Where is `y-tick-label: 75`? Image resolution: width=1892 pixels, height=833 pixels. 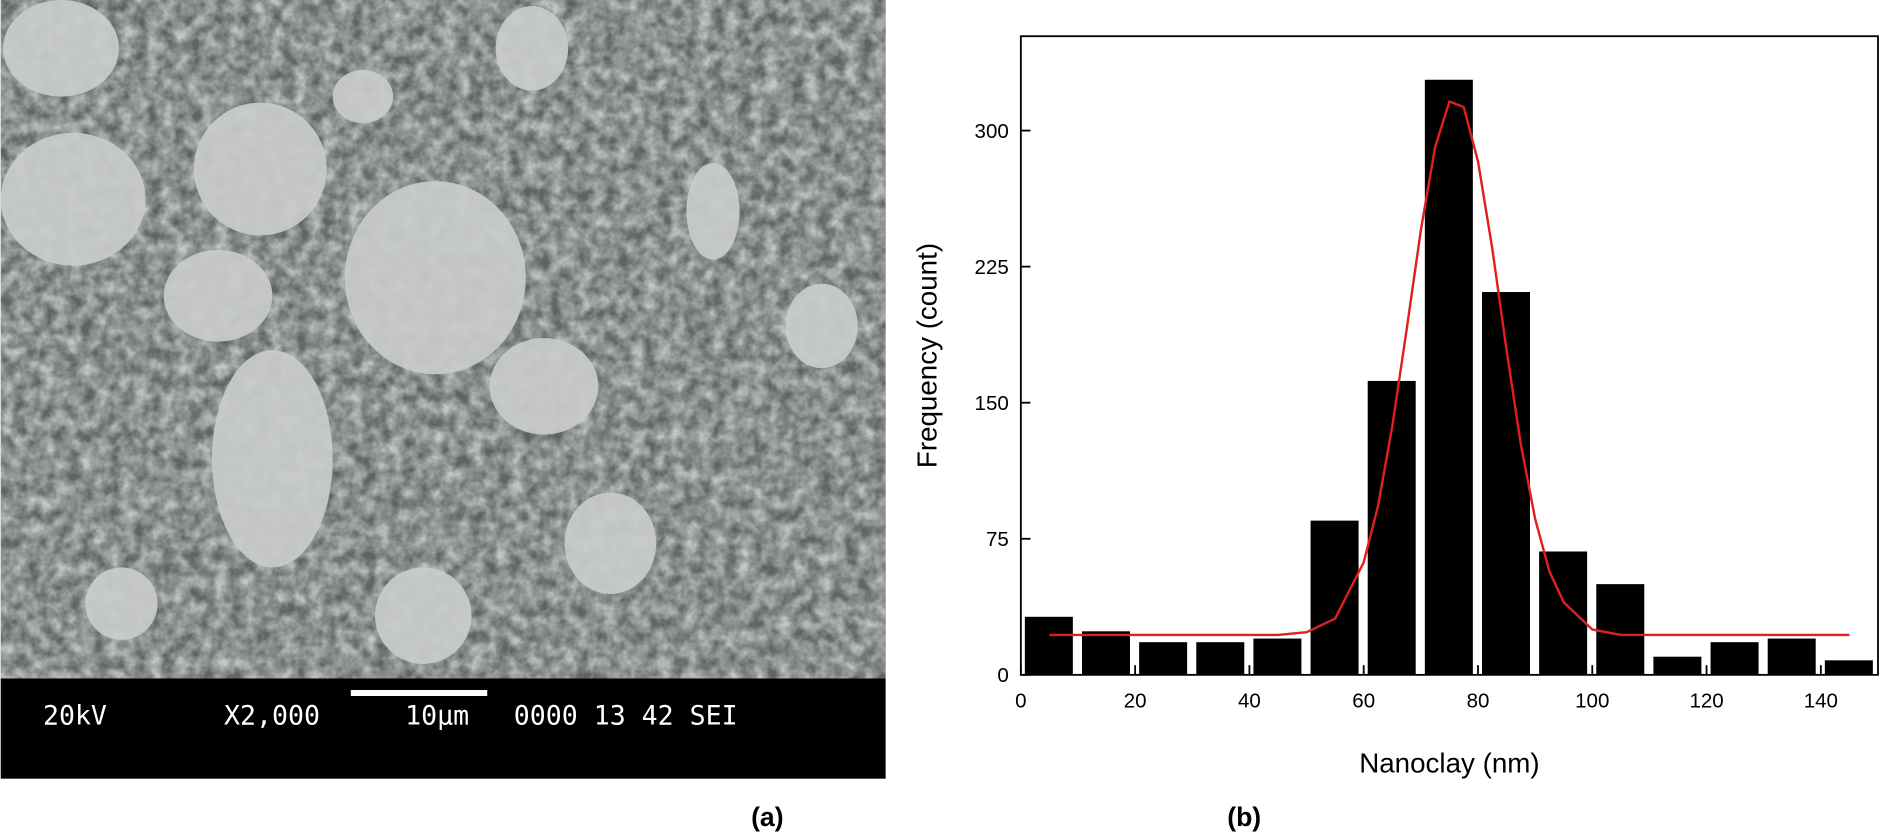 y-tick-label: 75 is located at coordinates (997, 539).